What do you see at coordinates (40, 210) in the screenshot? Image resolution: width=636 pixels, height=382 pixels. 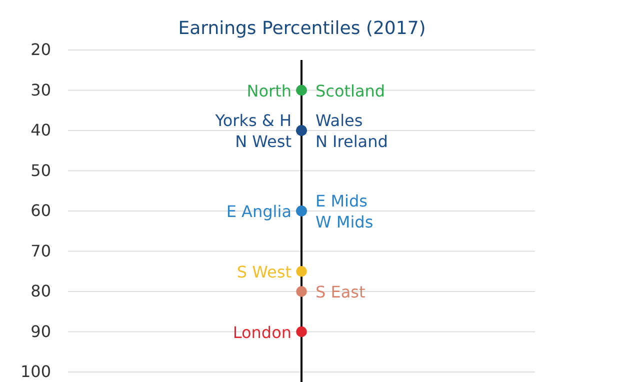 I see `y-tick-label: 60` at bounding box center [40, 210].